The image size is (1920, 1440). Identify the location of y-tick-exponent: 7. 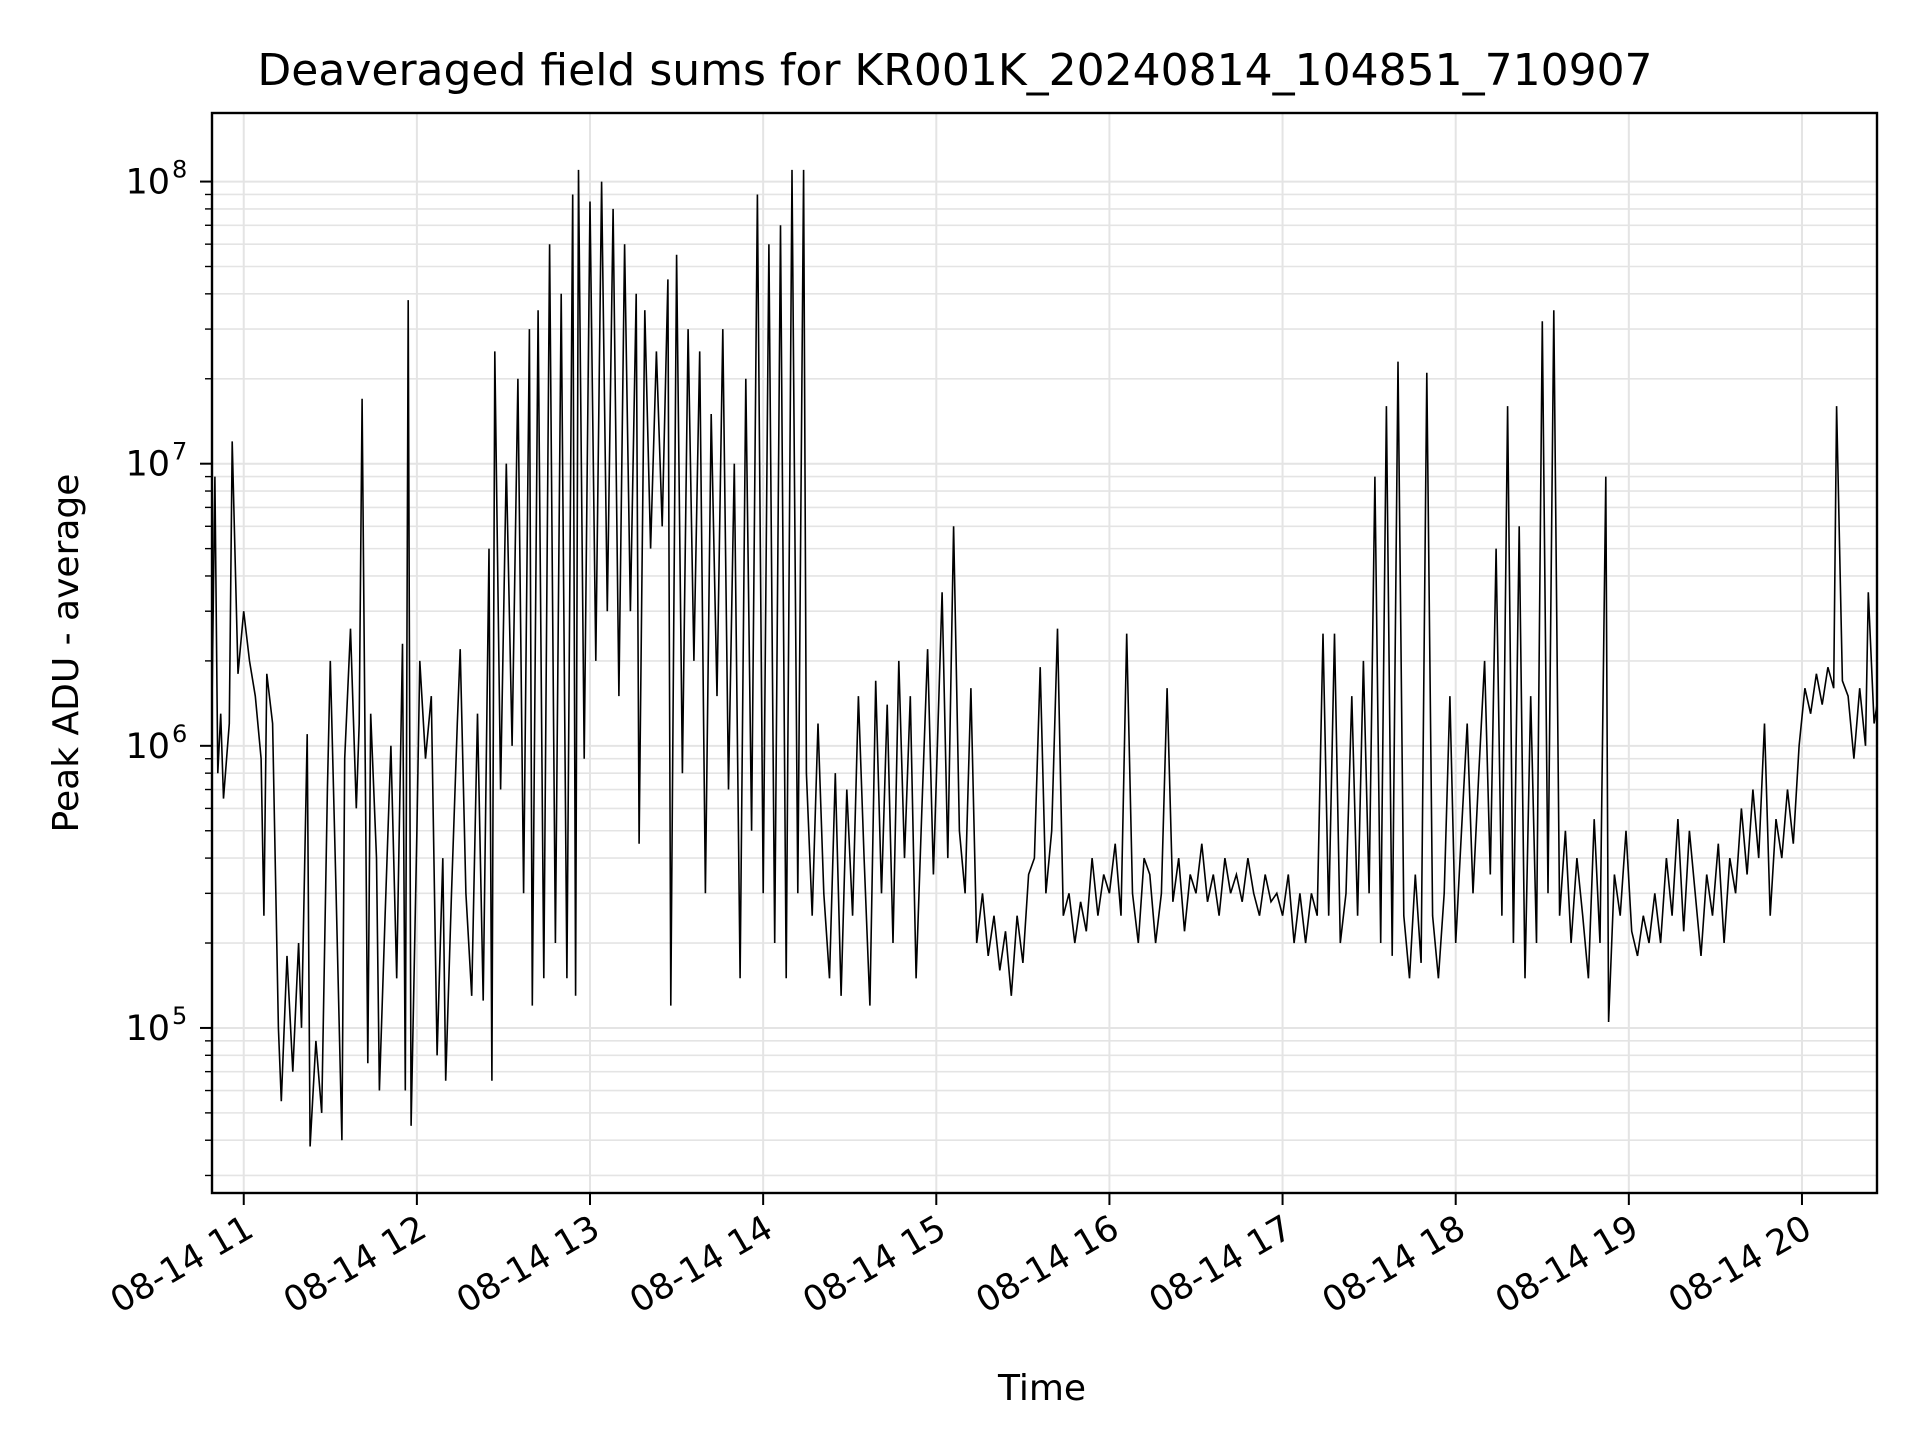
(179, 452).